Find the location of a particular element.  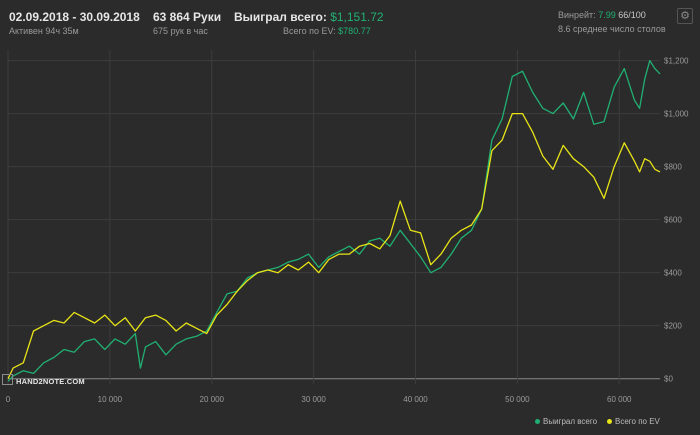

date-range: 02.09.2018 - 30.09.2018 is located at coordinates (74, 17).